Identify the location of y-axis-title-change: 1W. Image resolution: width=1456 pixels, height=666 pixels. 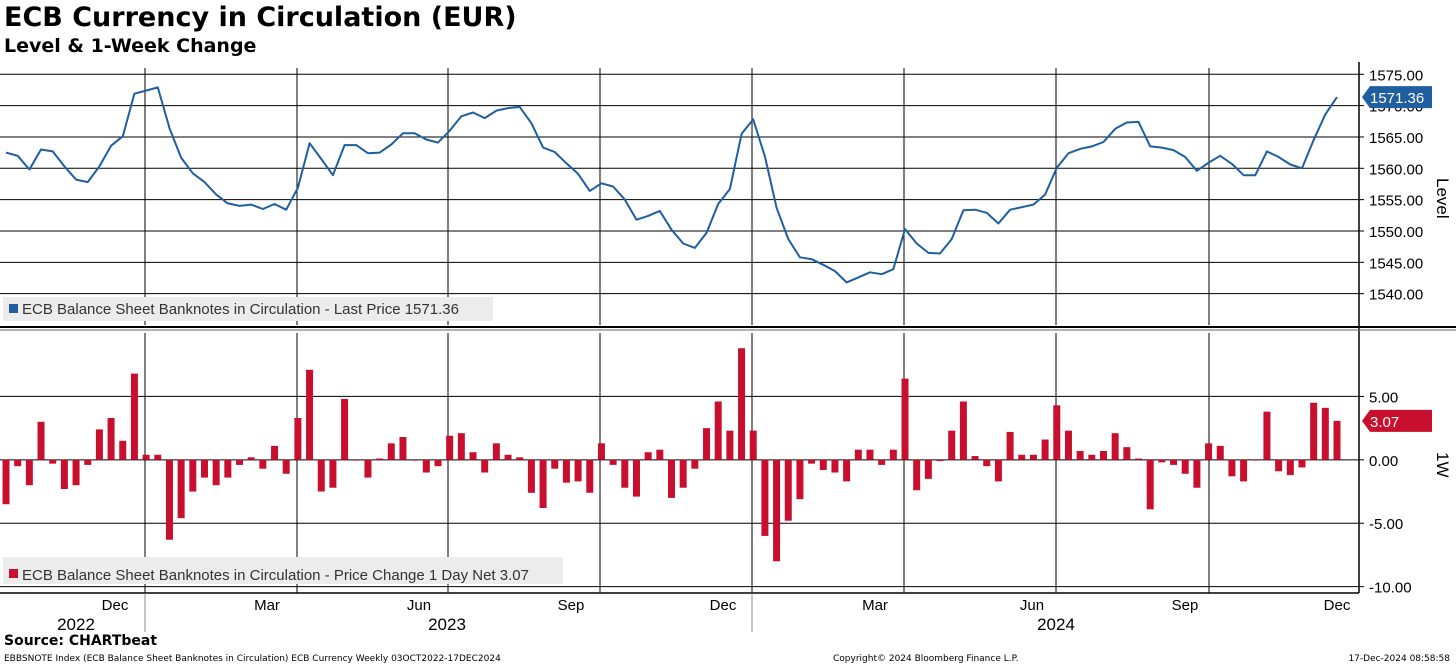
(1442, 465).